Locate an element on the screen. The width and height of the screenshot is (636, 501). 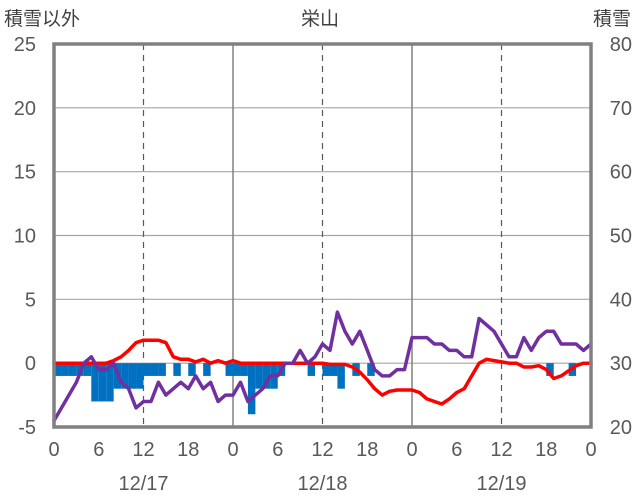
right-axis-ticks: 20 30 40 50 60 70 80 is located at coordinates (621, 236).